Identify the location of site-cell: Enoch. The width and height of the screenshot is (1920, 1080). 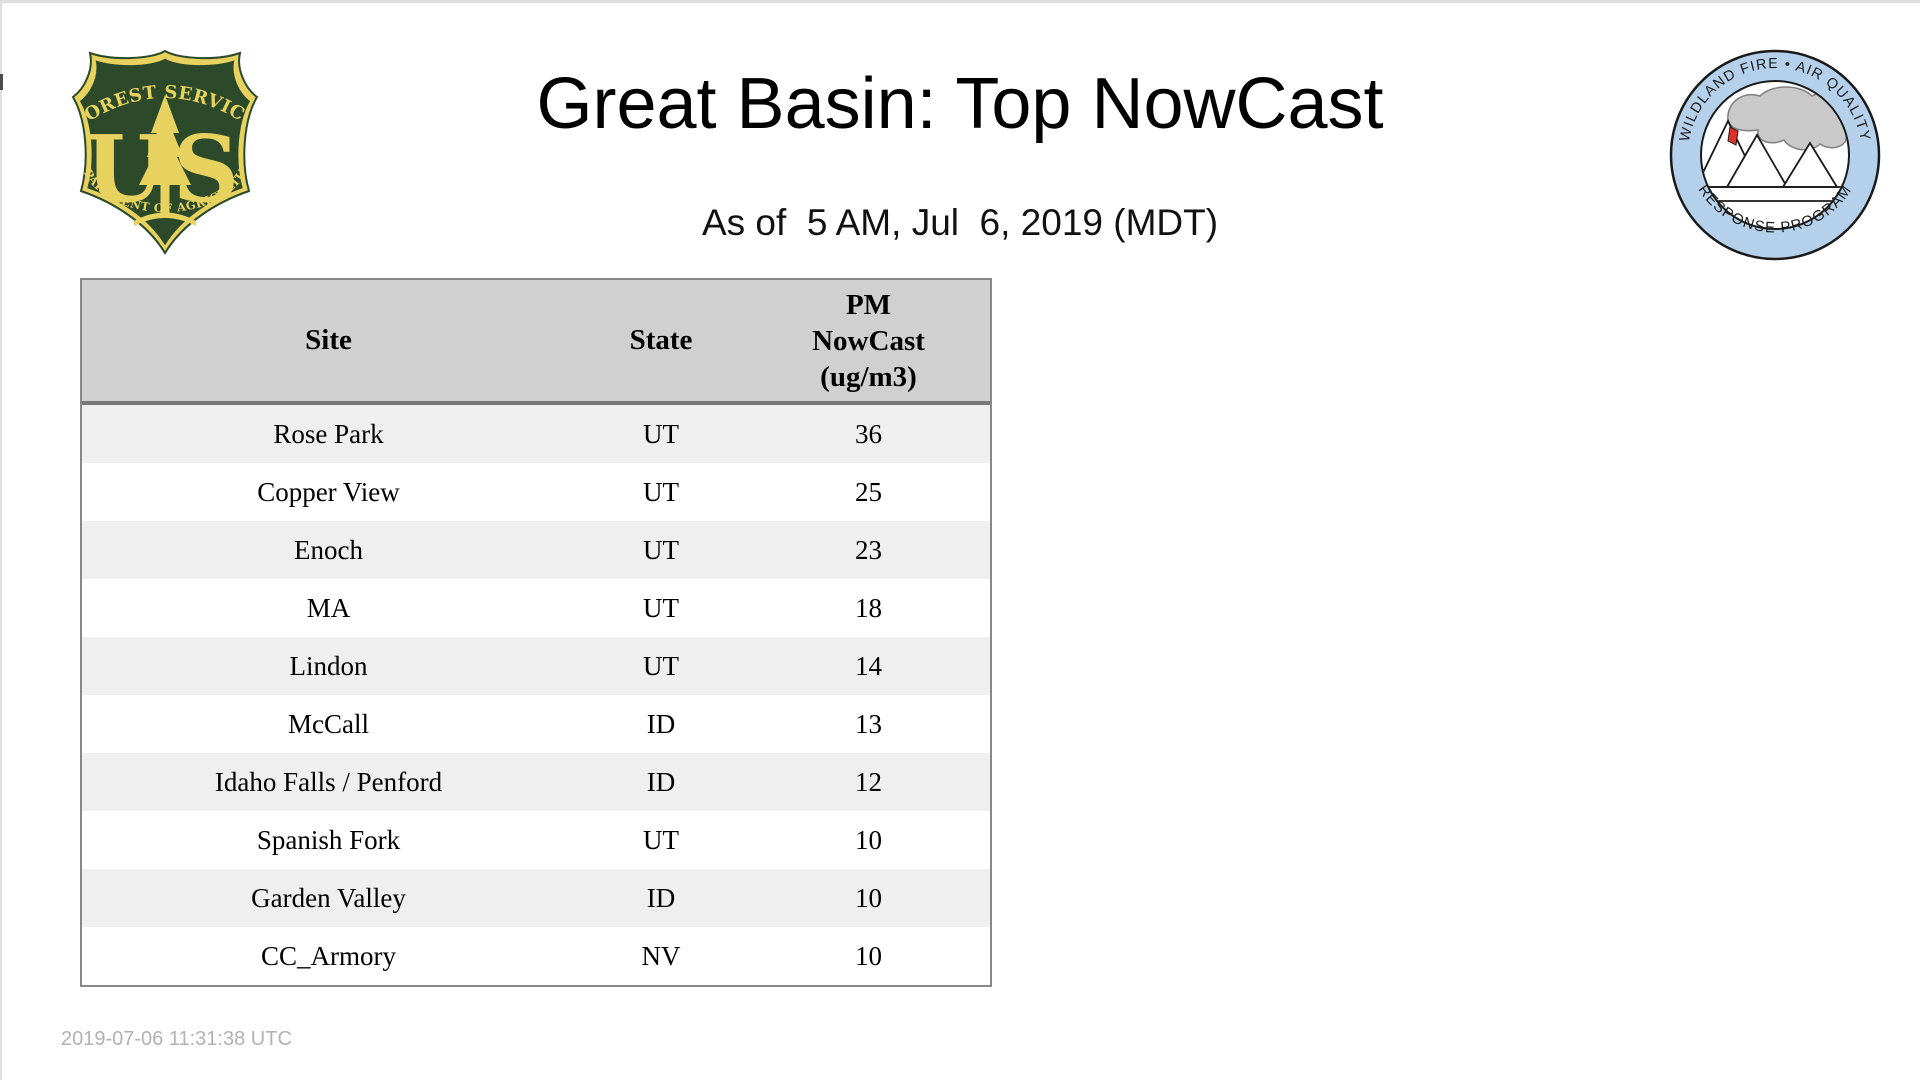
(328, 549).